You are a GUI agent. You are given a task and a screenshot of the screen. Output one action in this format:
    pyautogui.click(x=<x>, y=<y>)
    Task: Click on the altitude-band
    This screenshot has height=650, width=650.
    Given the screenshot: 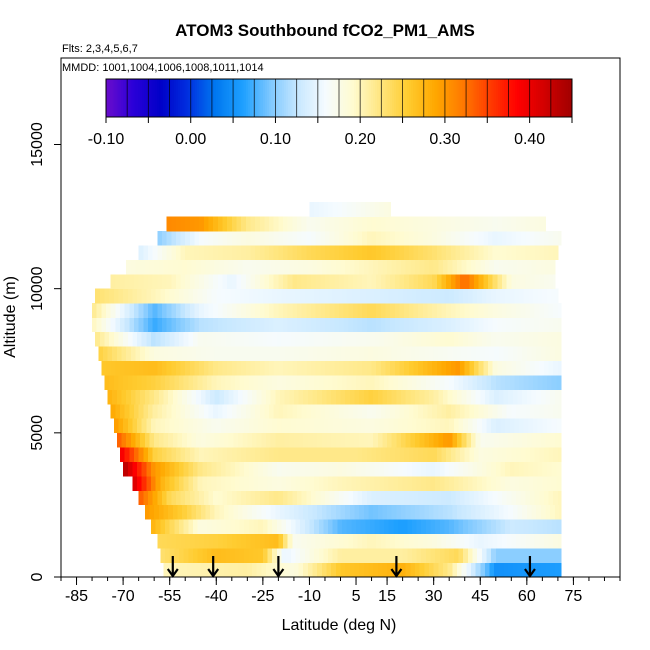 What is the action you would take?
    pyautogui.click(x=362, y=570)
    